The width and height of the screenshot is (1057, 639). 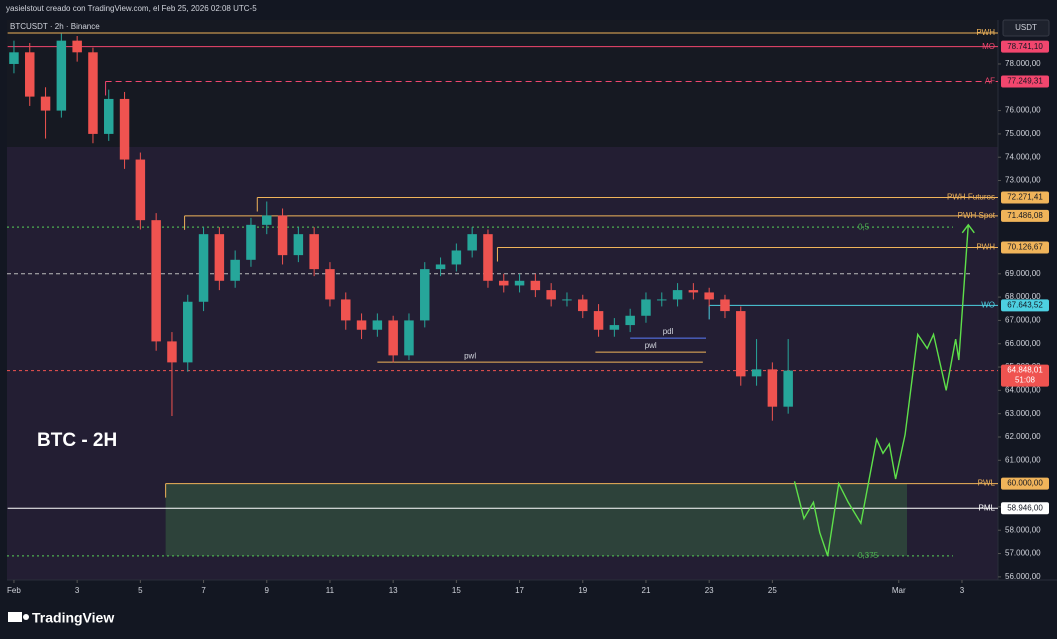 I want to click on x-tick-label: Mar, so click(x=899, y=590).